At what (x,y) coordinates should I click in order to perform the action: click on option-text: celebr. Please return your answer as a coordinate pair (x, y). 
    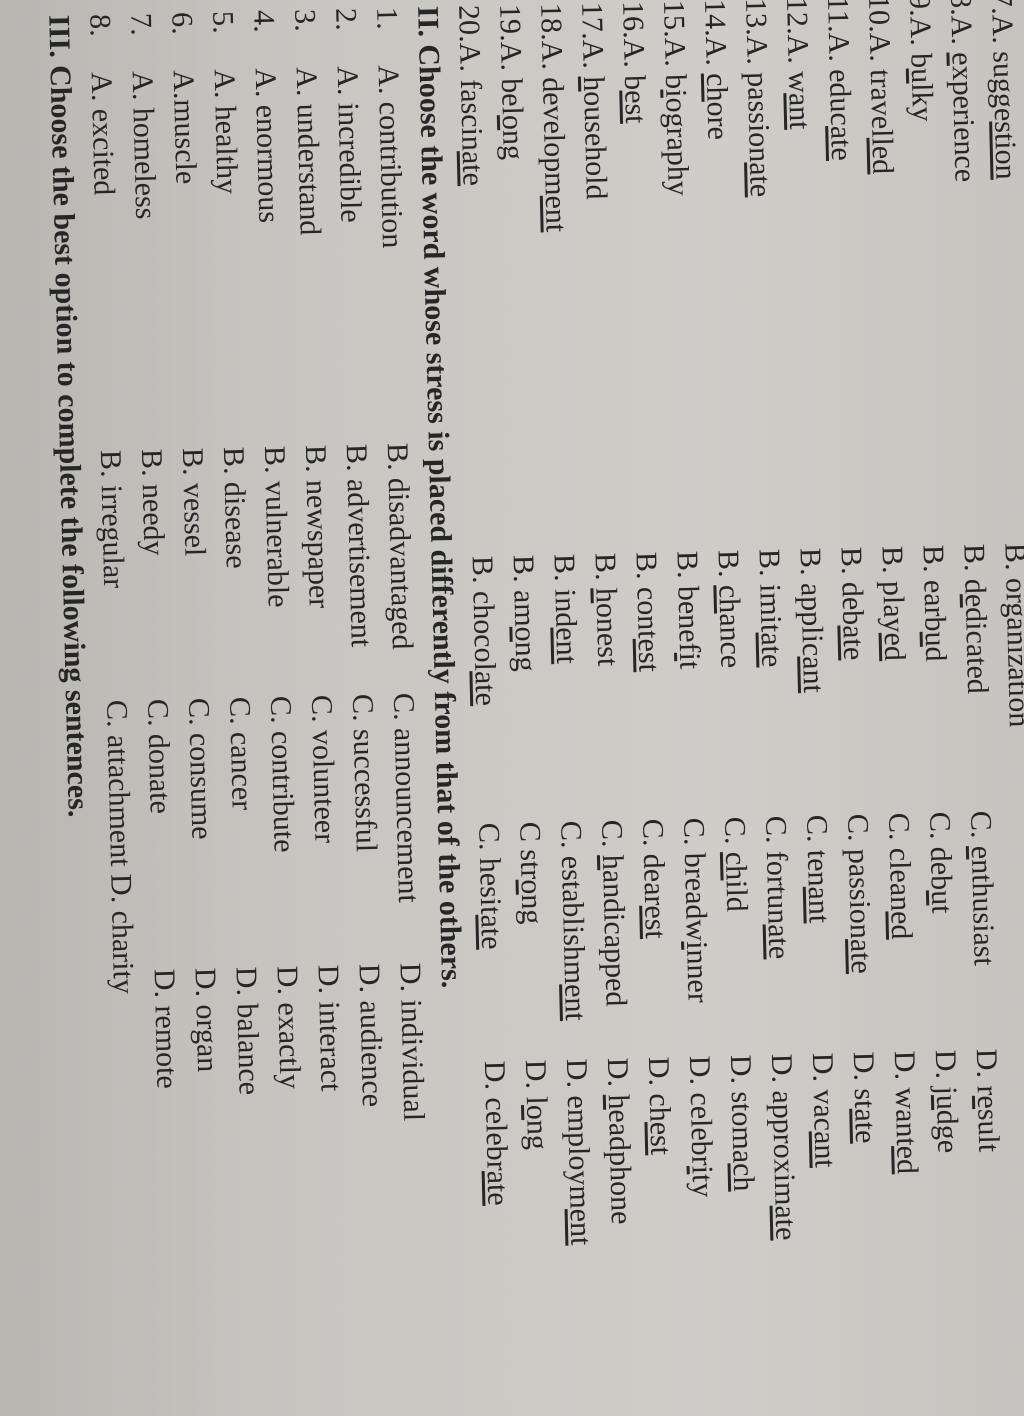
    Looking at the image, I should click on (496, 1134).